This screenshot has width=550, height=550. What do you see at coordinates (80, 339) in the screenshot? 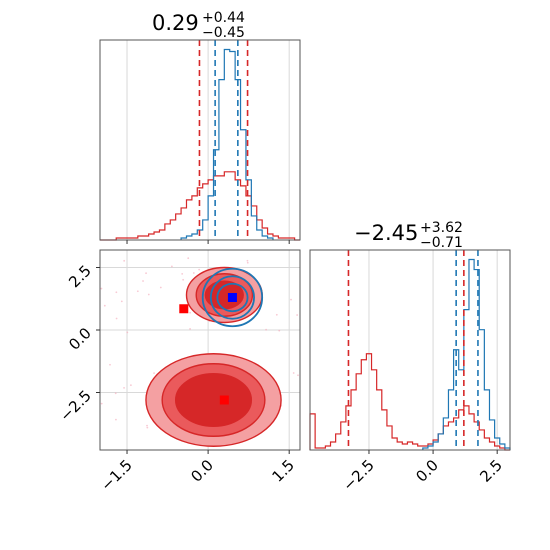
I see `y-tick-label: 0.0` at bounding box center [80, 339].